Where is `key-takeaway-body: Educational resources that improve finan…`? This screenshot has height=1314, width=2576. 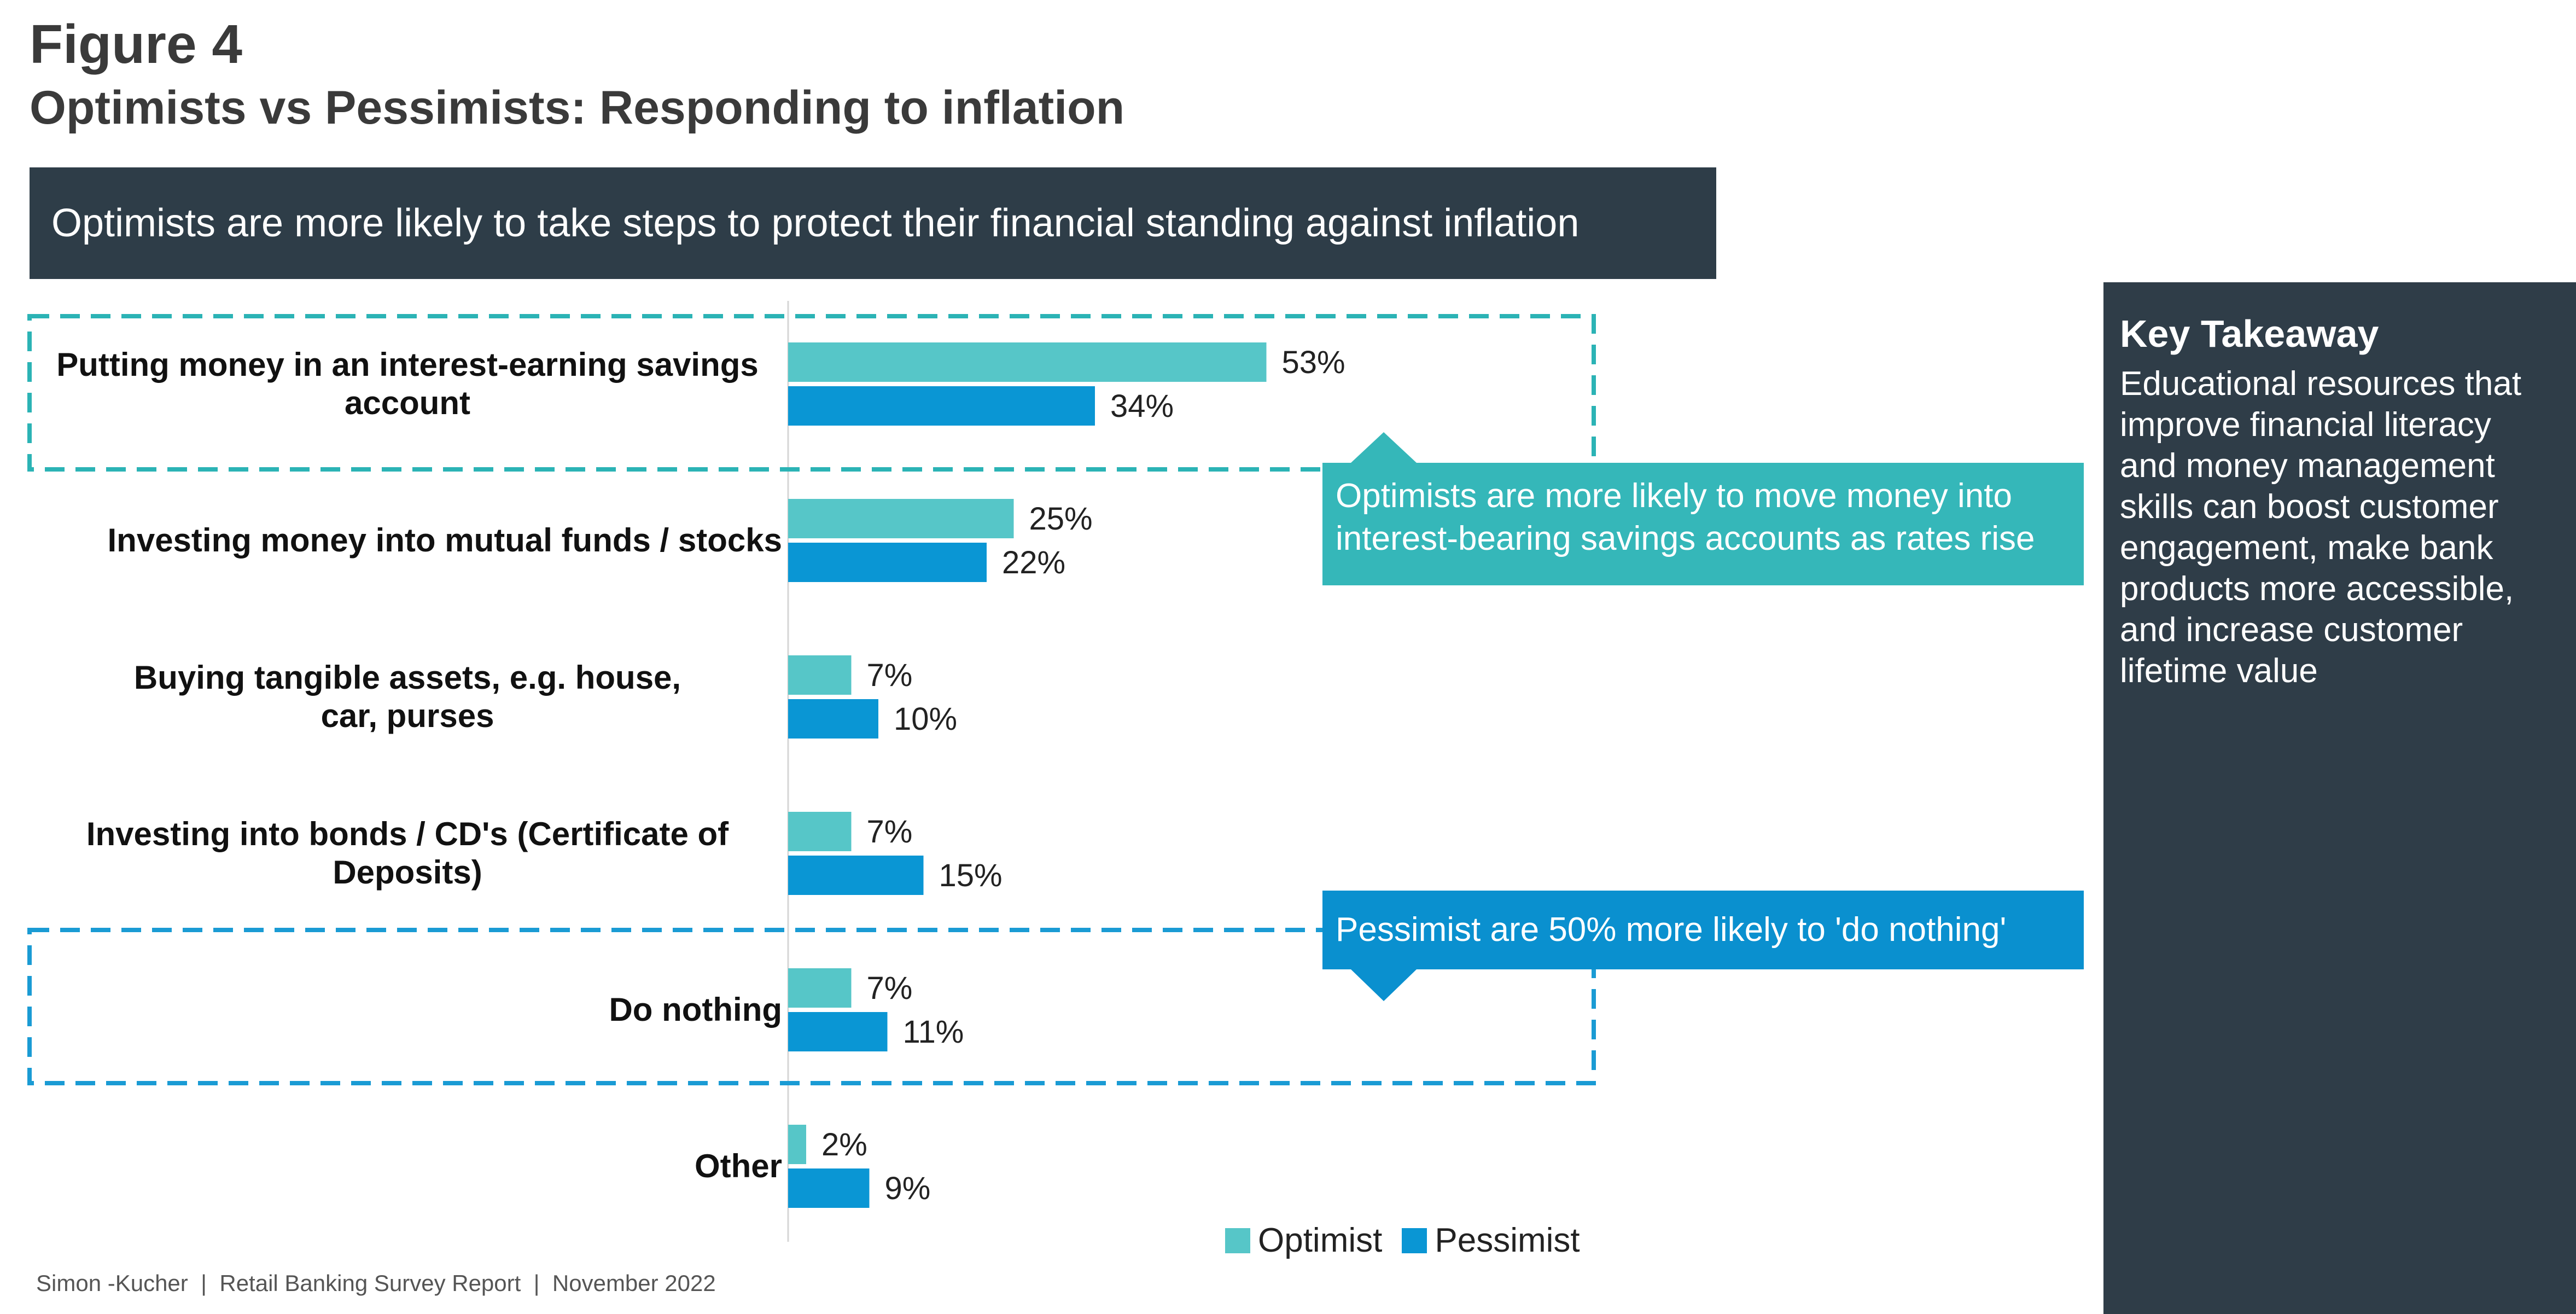 key-takeaway-body: Educational resources that improve finan… is located at coordinates (2321, 527).